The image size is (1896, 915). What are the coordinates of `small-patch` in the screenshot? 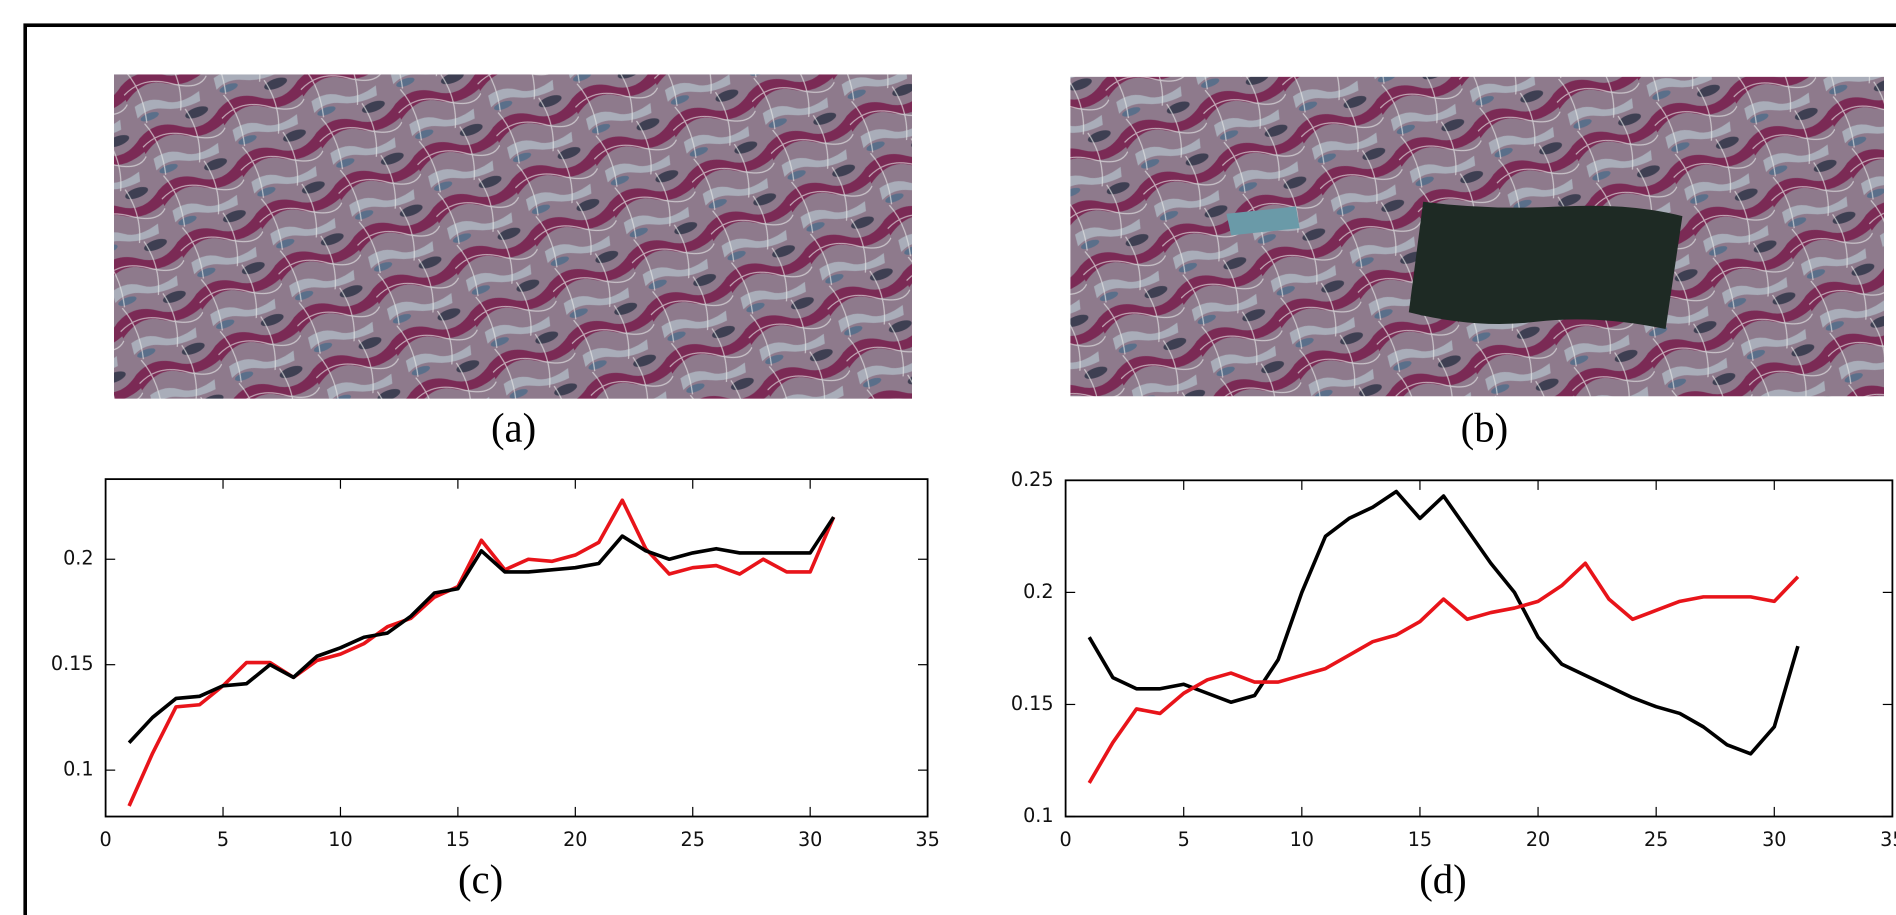 It's located at (1263, 221).